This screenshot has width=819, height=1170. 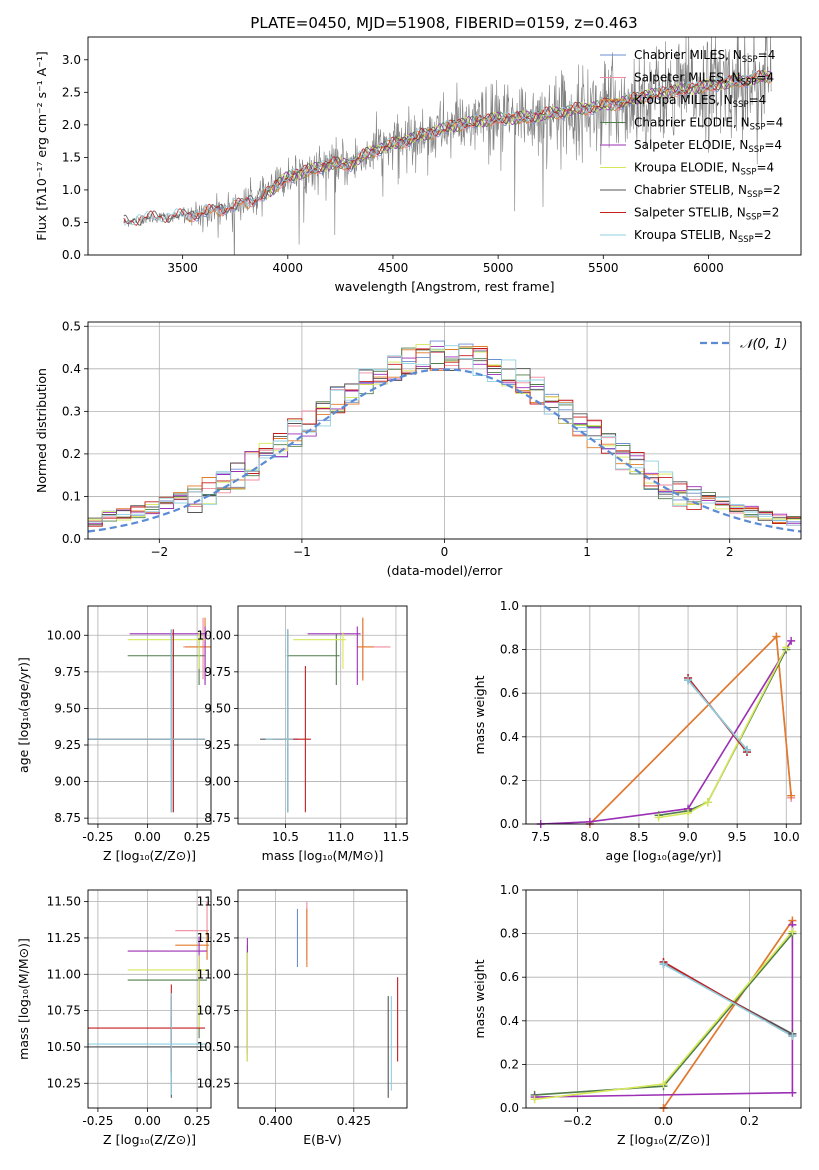 I want to click on y-axis-label: mass weight, so click(x=479, y=998).